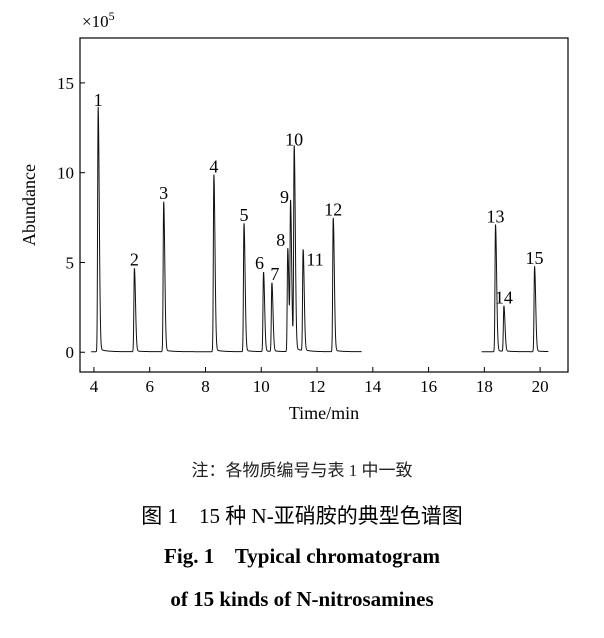 Image resolution: width=604 pixels, height=638 pixels. Describe the element at coordinates (302, 470) in the screenshot. I see `figure-note: 注：各物质编号与表 1 中一致` at that location.